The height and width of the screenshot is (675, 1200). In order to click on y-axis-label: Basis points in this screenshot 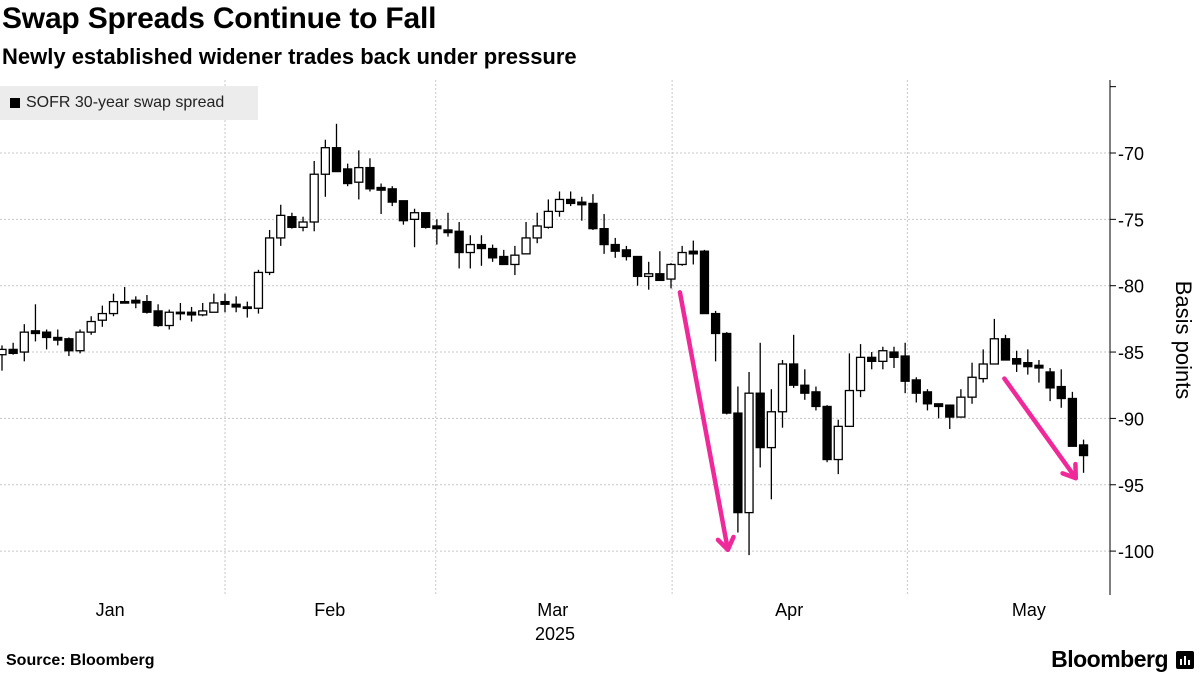, I will do `click(1183, 340)`.